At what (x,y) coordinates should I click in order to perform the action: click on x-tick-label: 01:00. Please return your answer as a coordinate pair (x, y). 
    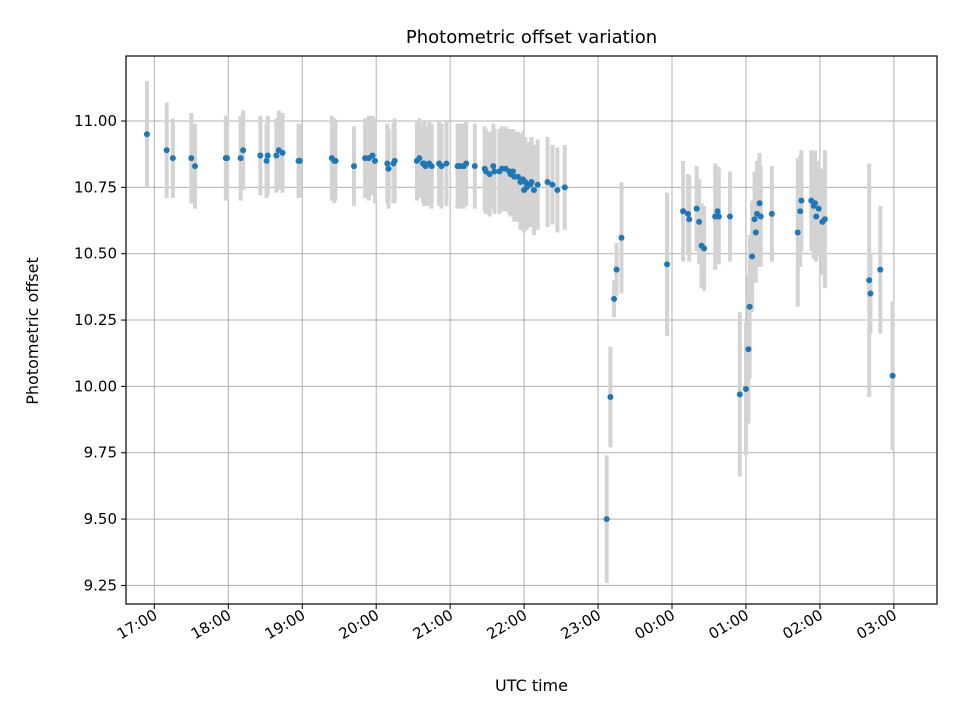
    Looking at the image, I should click on (729, 624).